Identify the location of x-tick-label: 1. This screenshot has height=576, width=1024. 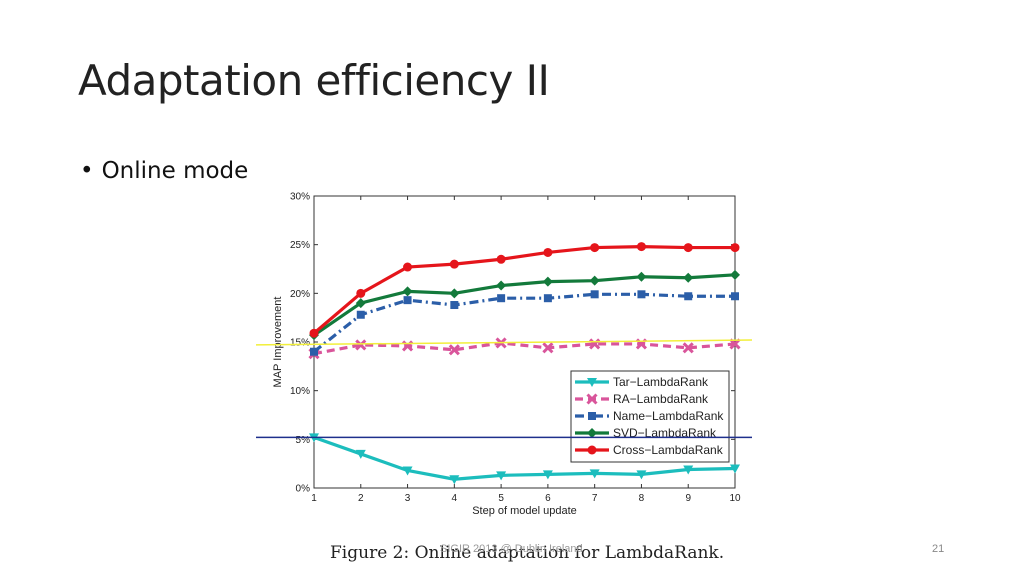
(314, 498).